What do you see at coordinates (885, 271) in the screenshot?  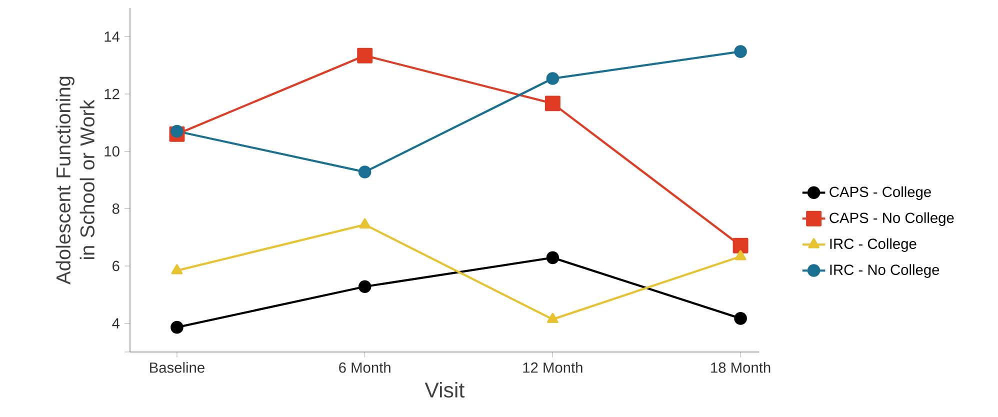 I see `legend-label: IRC - No College` at bounding box center [885, 271].